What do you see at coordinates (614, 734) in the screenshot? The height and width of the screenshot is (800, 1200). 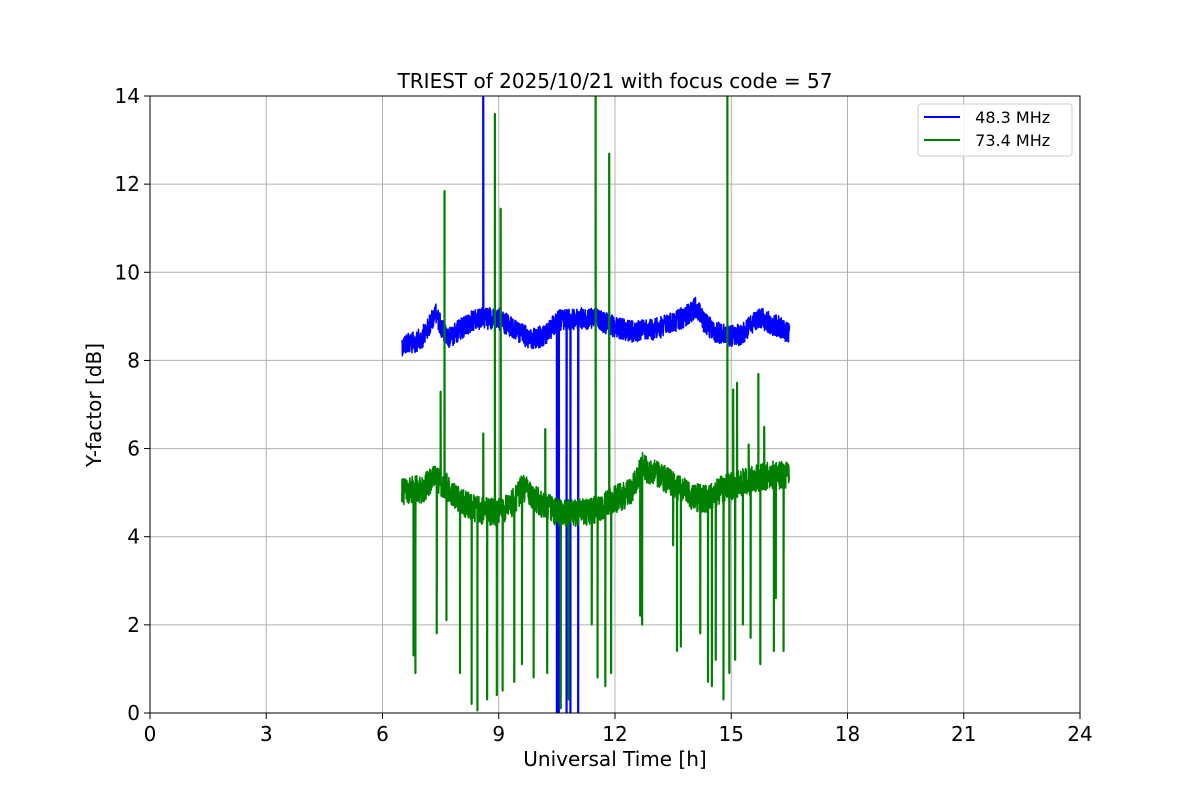 I see `x-tick-label: 12` at bounding box center [614, 734].